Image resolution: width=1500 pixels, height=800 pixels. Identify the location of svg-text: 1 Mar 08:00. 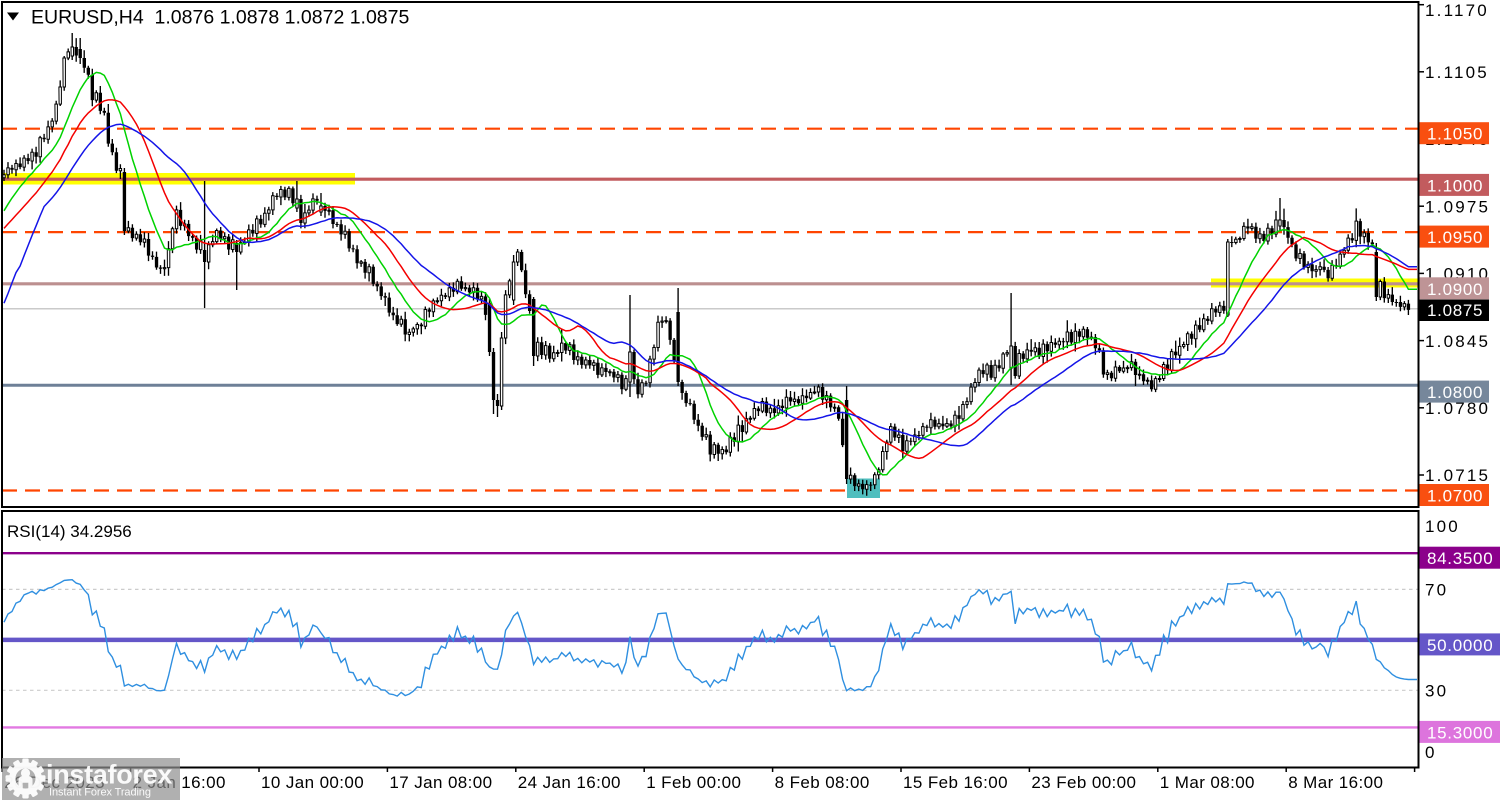
(1207, 782).